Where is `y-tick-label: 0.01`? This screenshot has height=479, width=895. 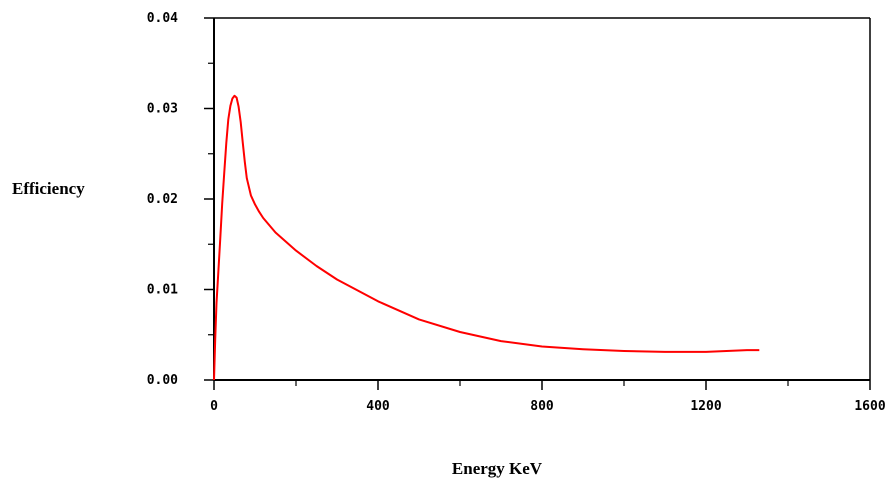 y-tick-label: 0.01 is located at coordinates (162, 290).